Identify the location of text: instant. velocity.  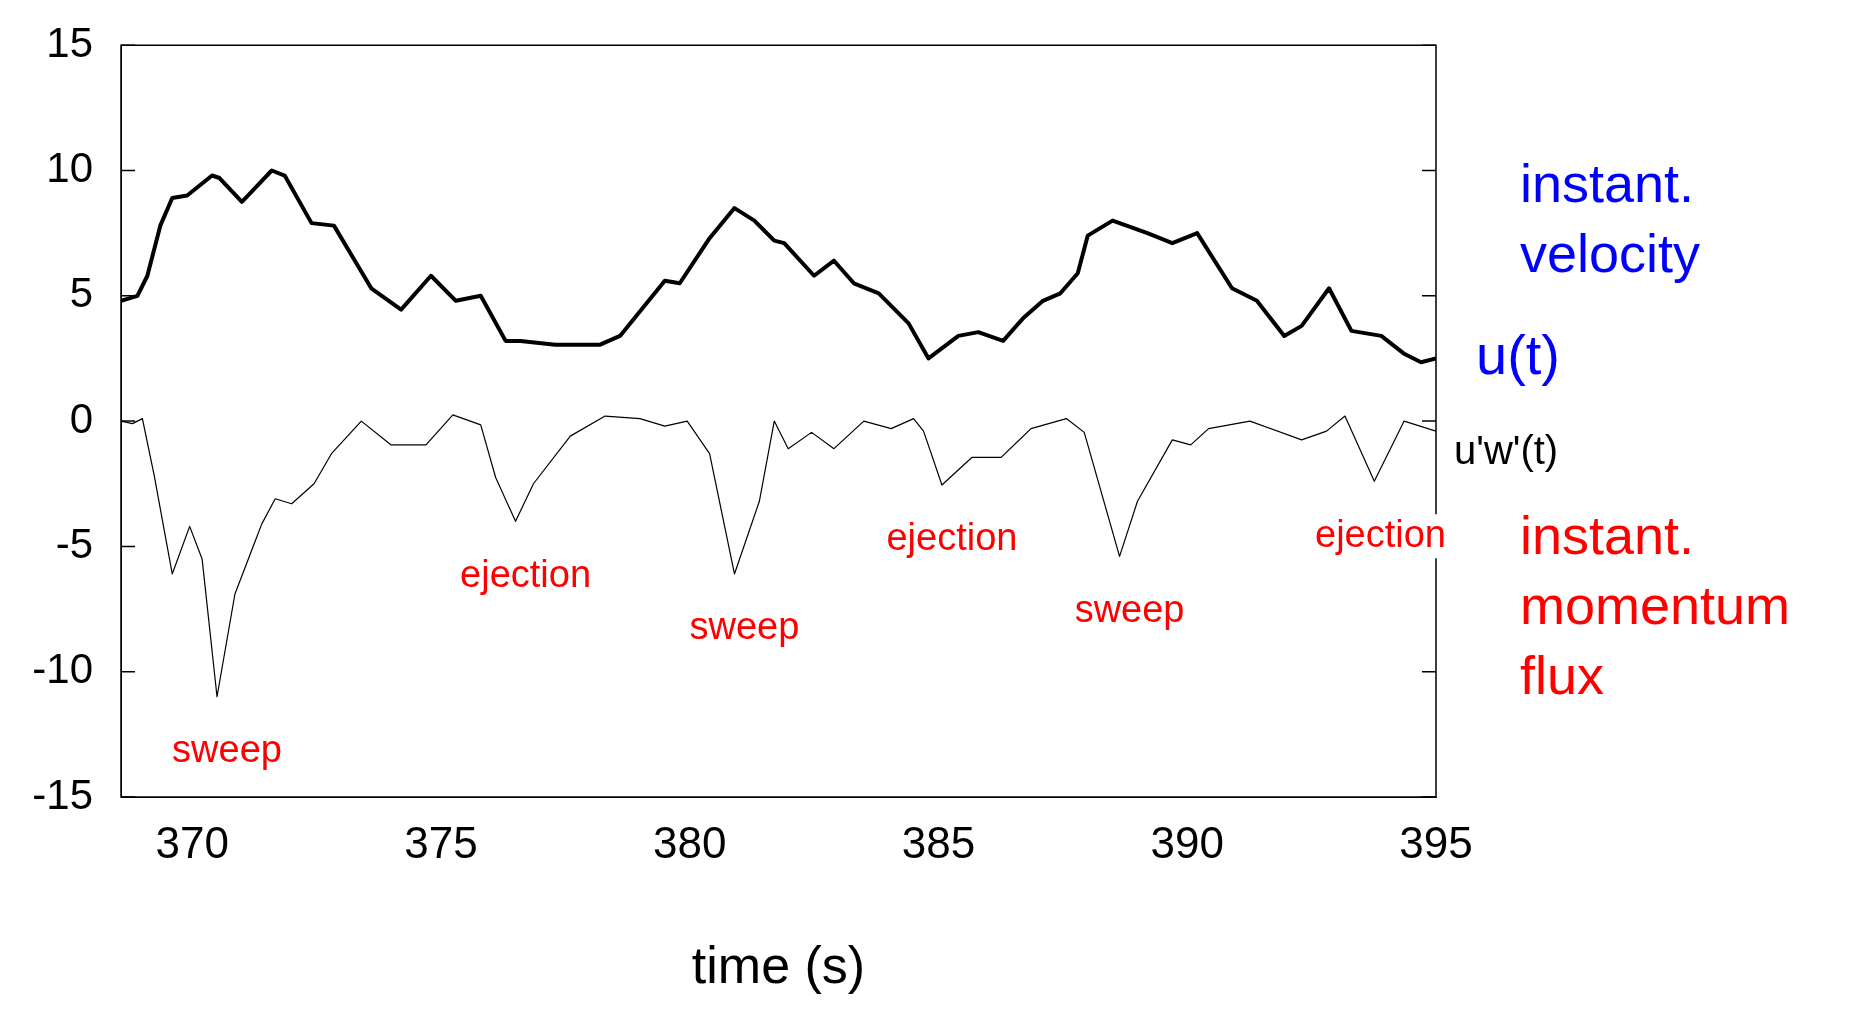
(1611, 219).